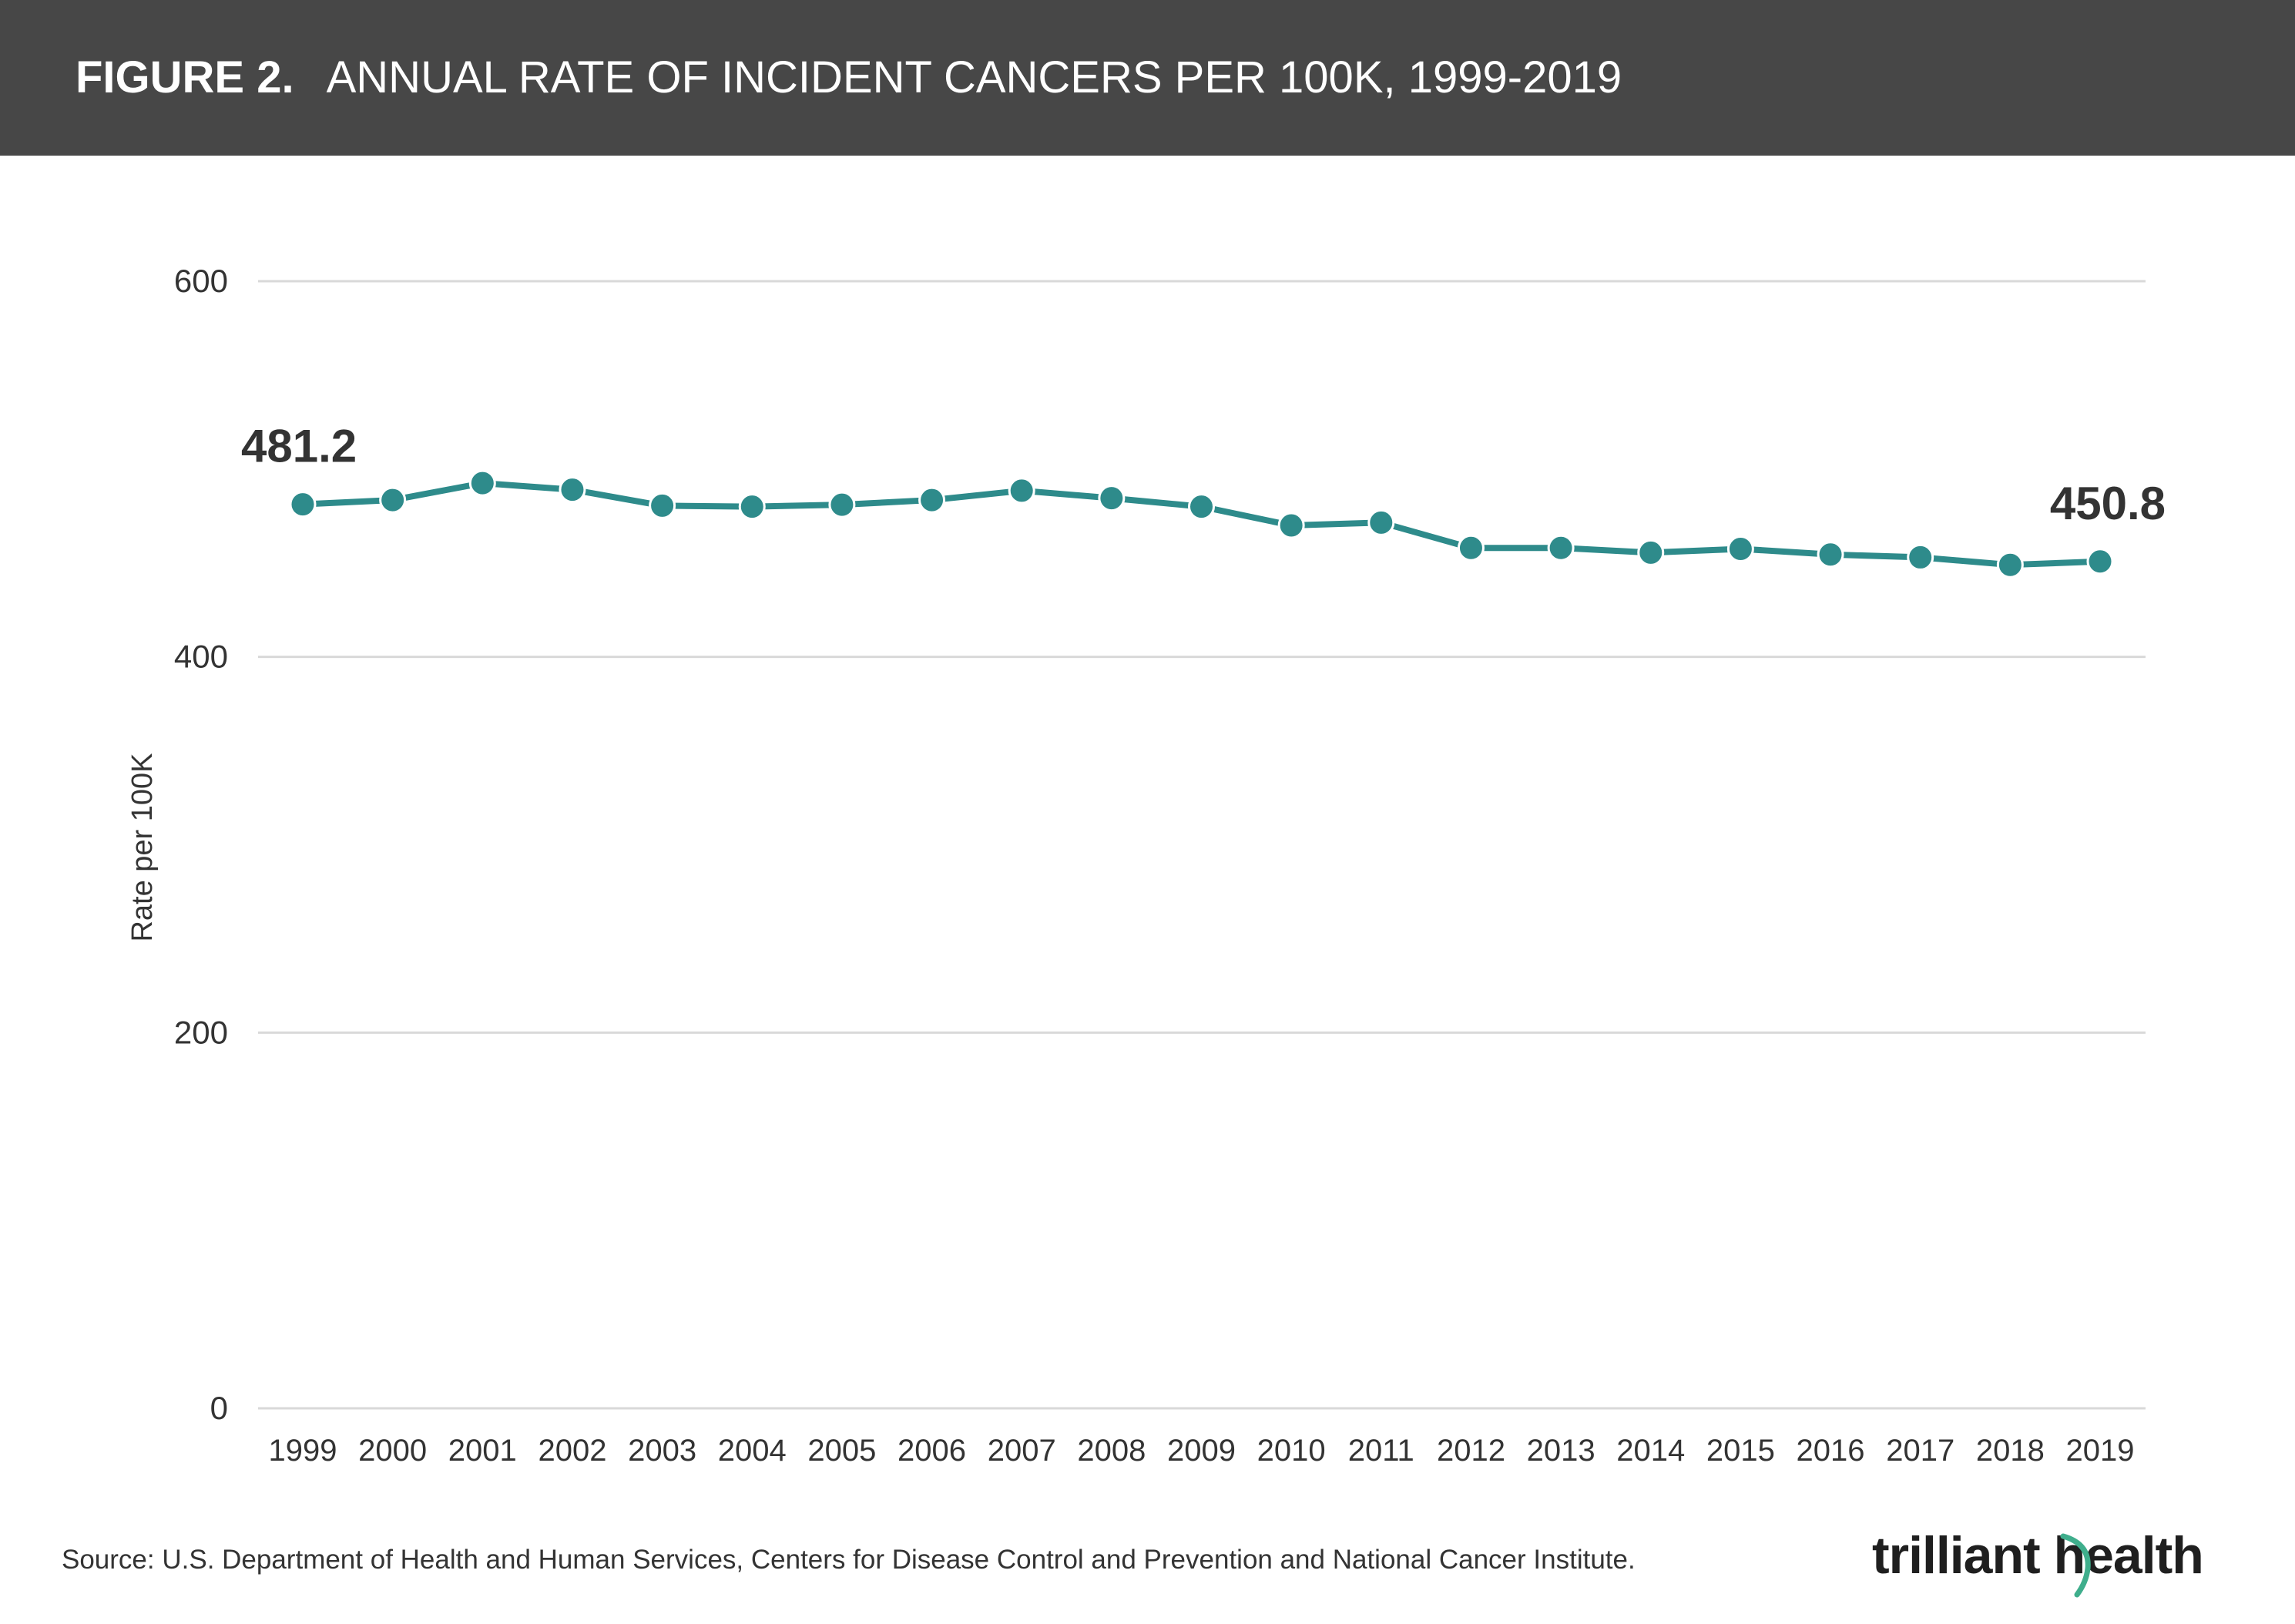 The height and width of the screenshot is (1624, 2295). I want to click on x-tick-label: 2010, so click(1291, 1451).